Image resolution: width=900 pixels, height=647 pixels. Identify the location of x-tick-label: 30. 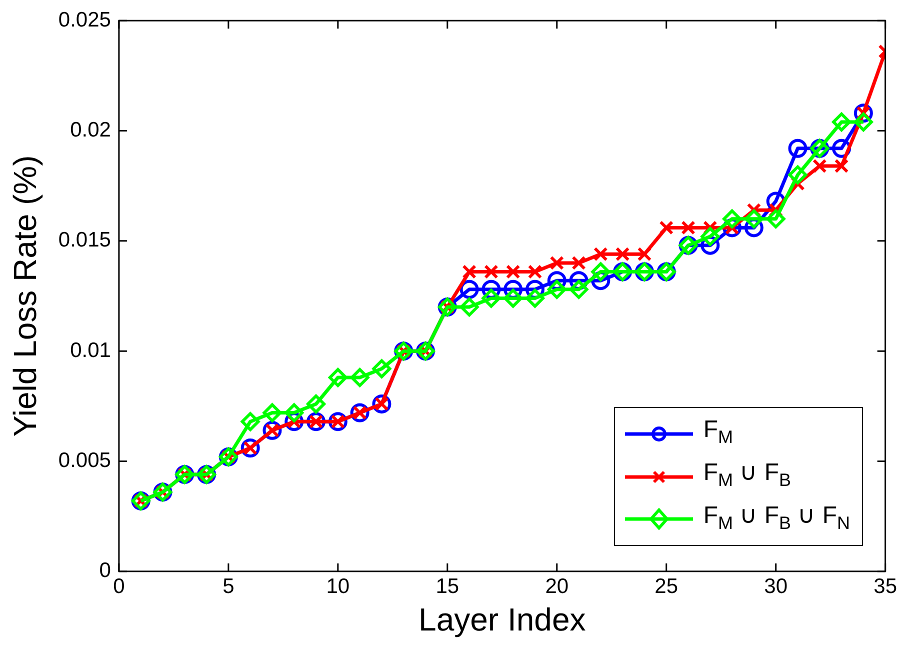
(776, 586).